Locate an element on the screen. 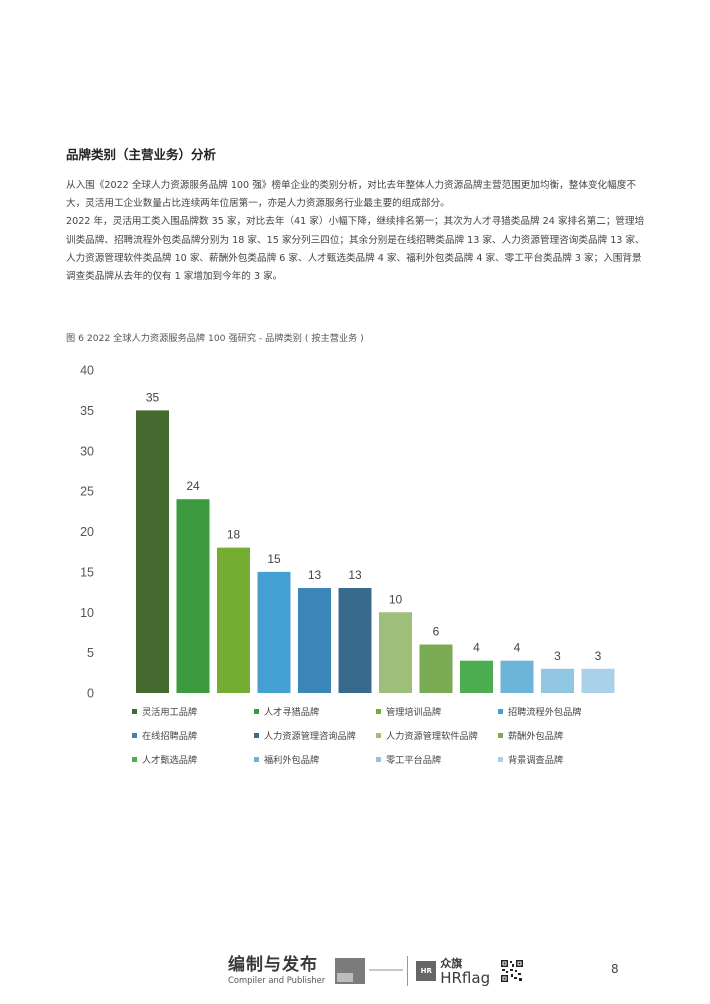 The height and width of the screenshot is (1004, 710). legend-item: 在线招聘品牌 is located at coordinates (193, 735).